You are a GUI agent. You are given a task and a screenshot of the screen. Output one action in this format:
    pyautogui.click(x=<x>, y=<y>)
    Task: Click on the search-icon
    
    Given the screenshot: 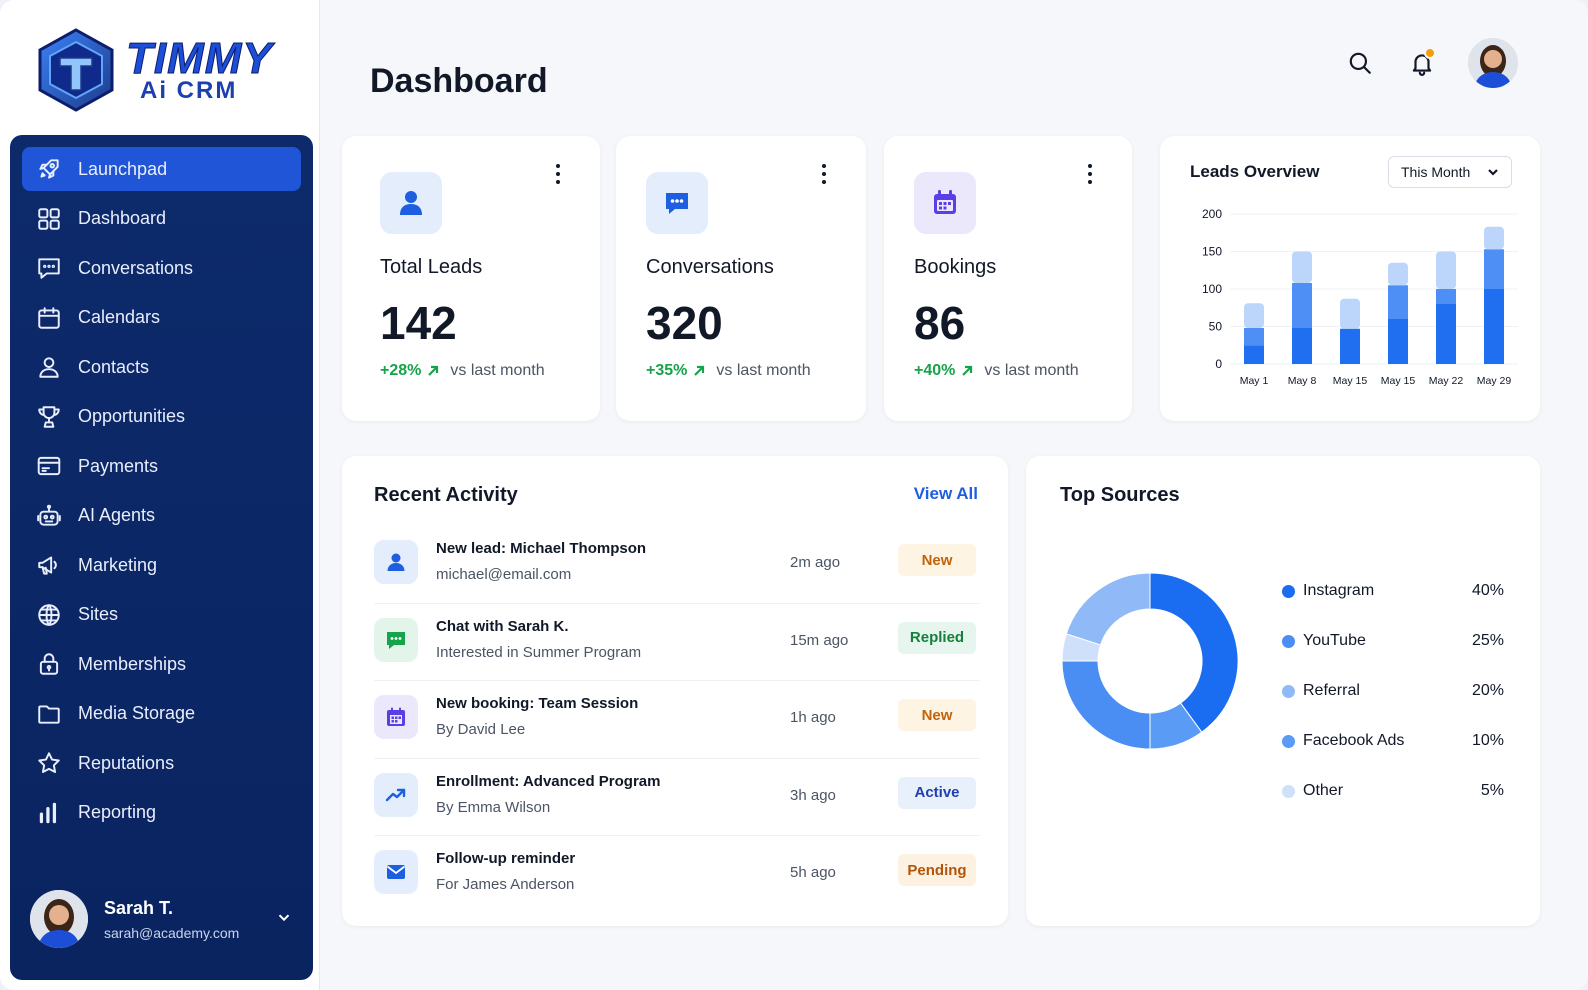 What is the action you would take?
    pyautogui.click(x=1360, y=63)
    